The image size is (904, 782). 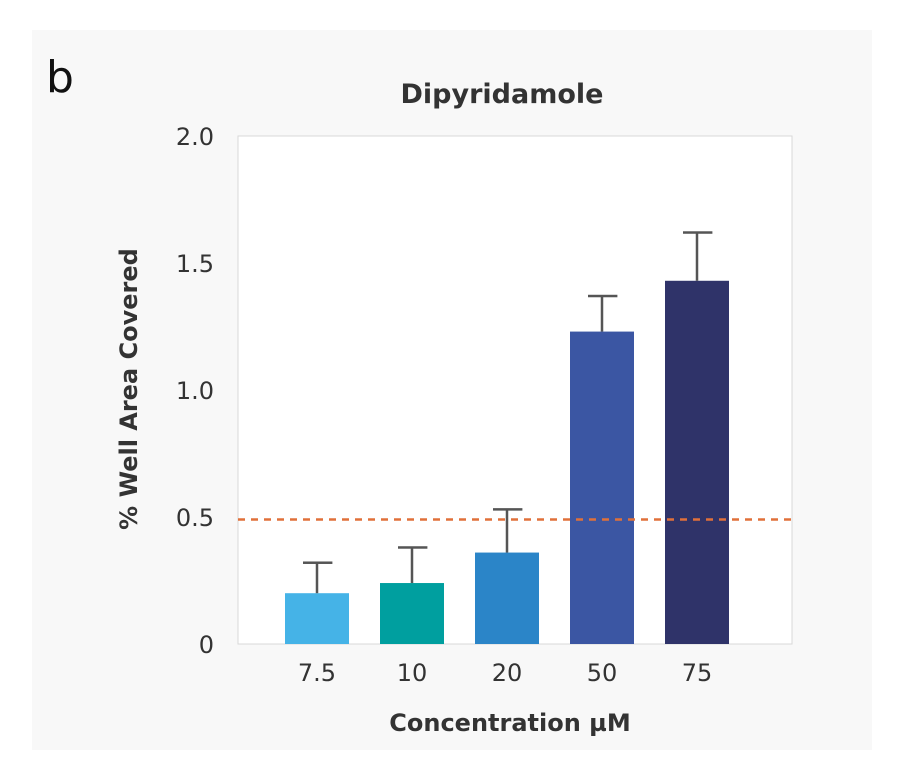 What do you see at coordinates (317, 618) in the screenshot?
I see `bar-7.5` at bounding box center [317, 618].